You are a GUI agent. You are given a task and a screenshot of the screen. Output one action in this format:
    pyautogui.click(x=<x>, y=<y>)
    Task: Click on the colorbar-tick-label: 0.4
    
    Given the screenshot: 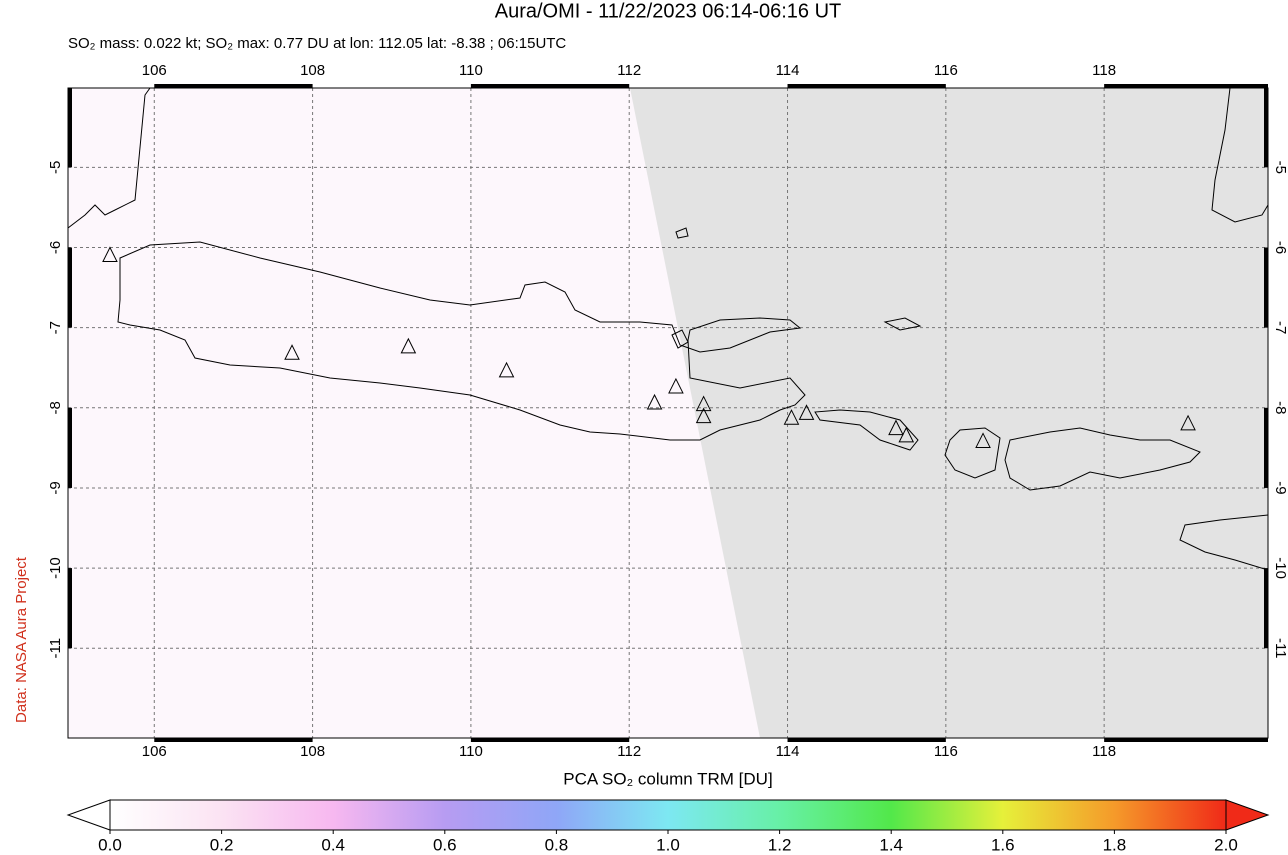 What is the action you would take?
    pyautogui.click(x=333, y=844)
    